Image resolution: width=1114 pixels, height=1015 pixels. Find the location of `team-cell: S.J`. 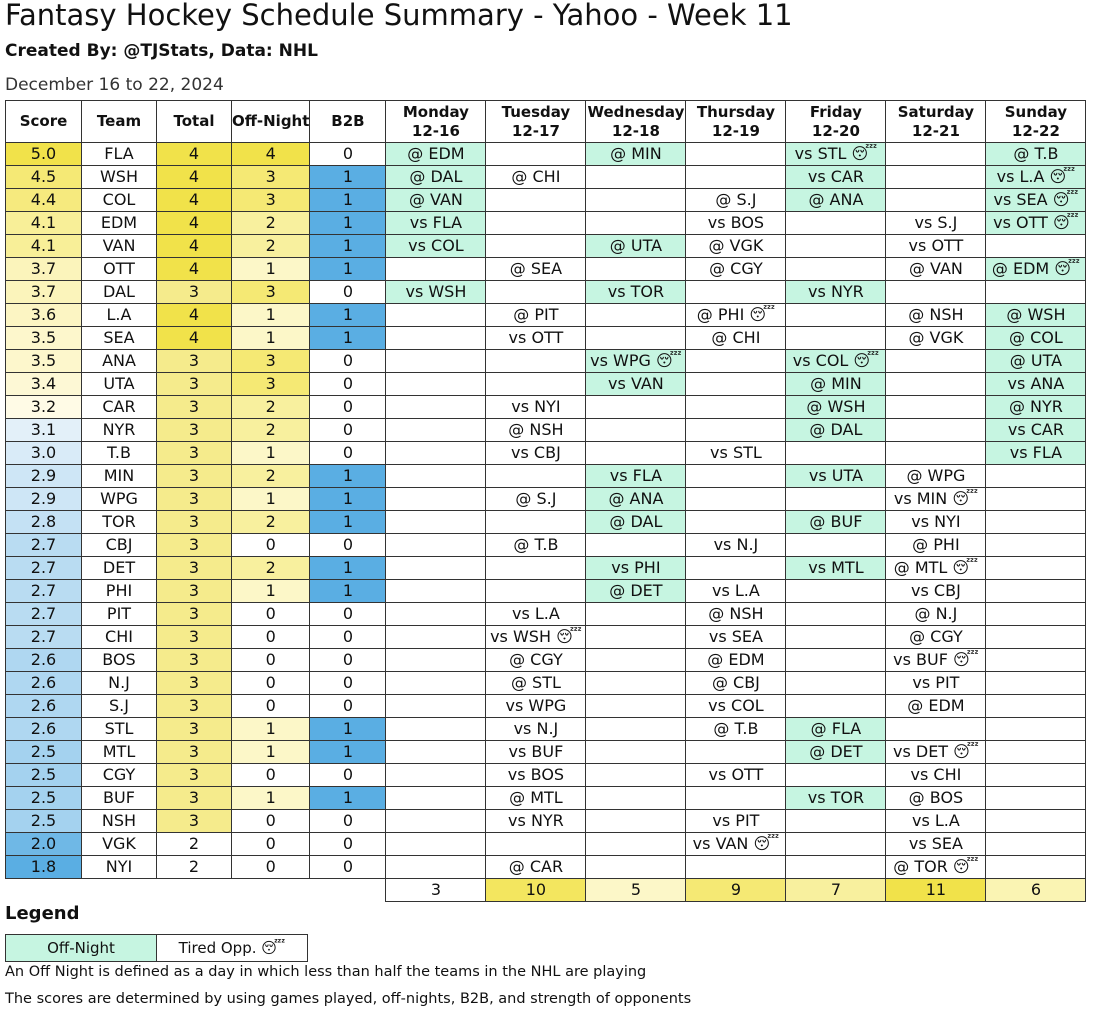

team-cell: S.J is located at coordinates (119, 706).